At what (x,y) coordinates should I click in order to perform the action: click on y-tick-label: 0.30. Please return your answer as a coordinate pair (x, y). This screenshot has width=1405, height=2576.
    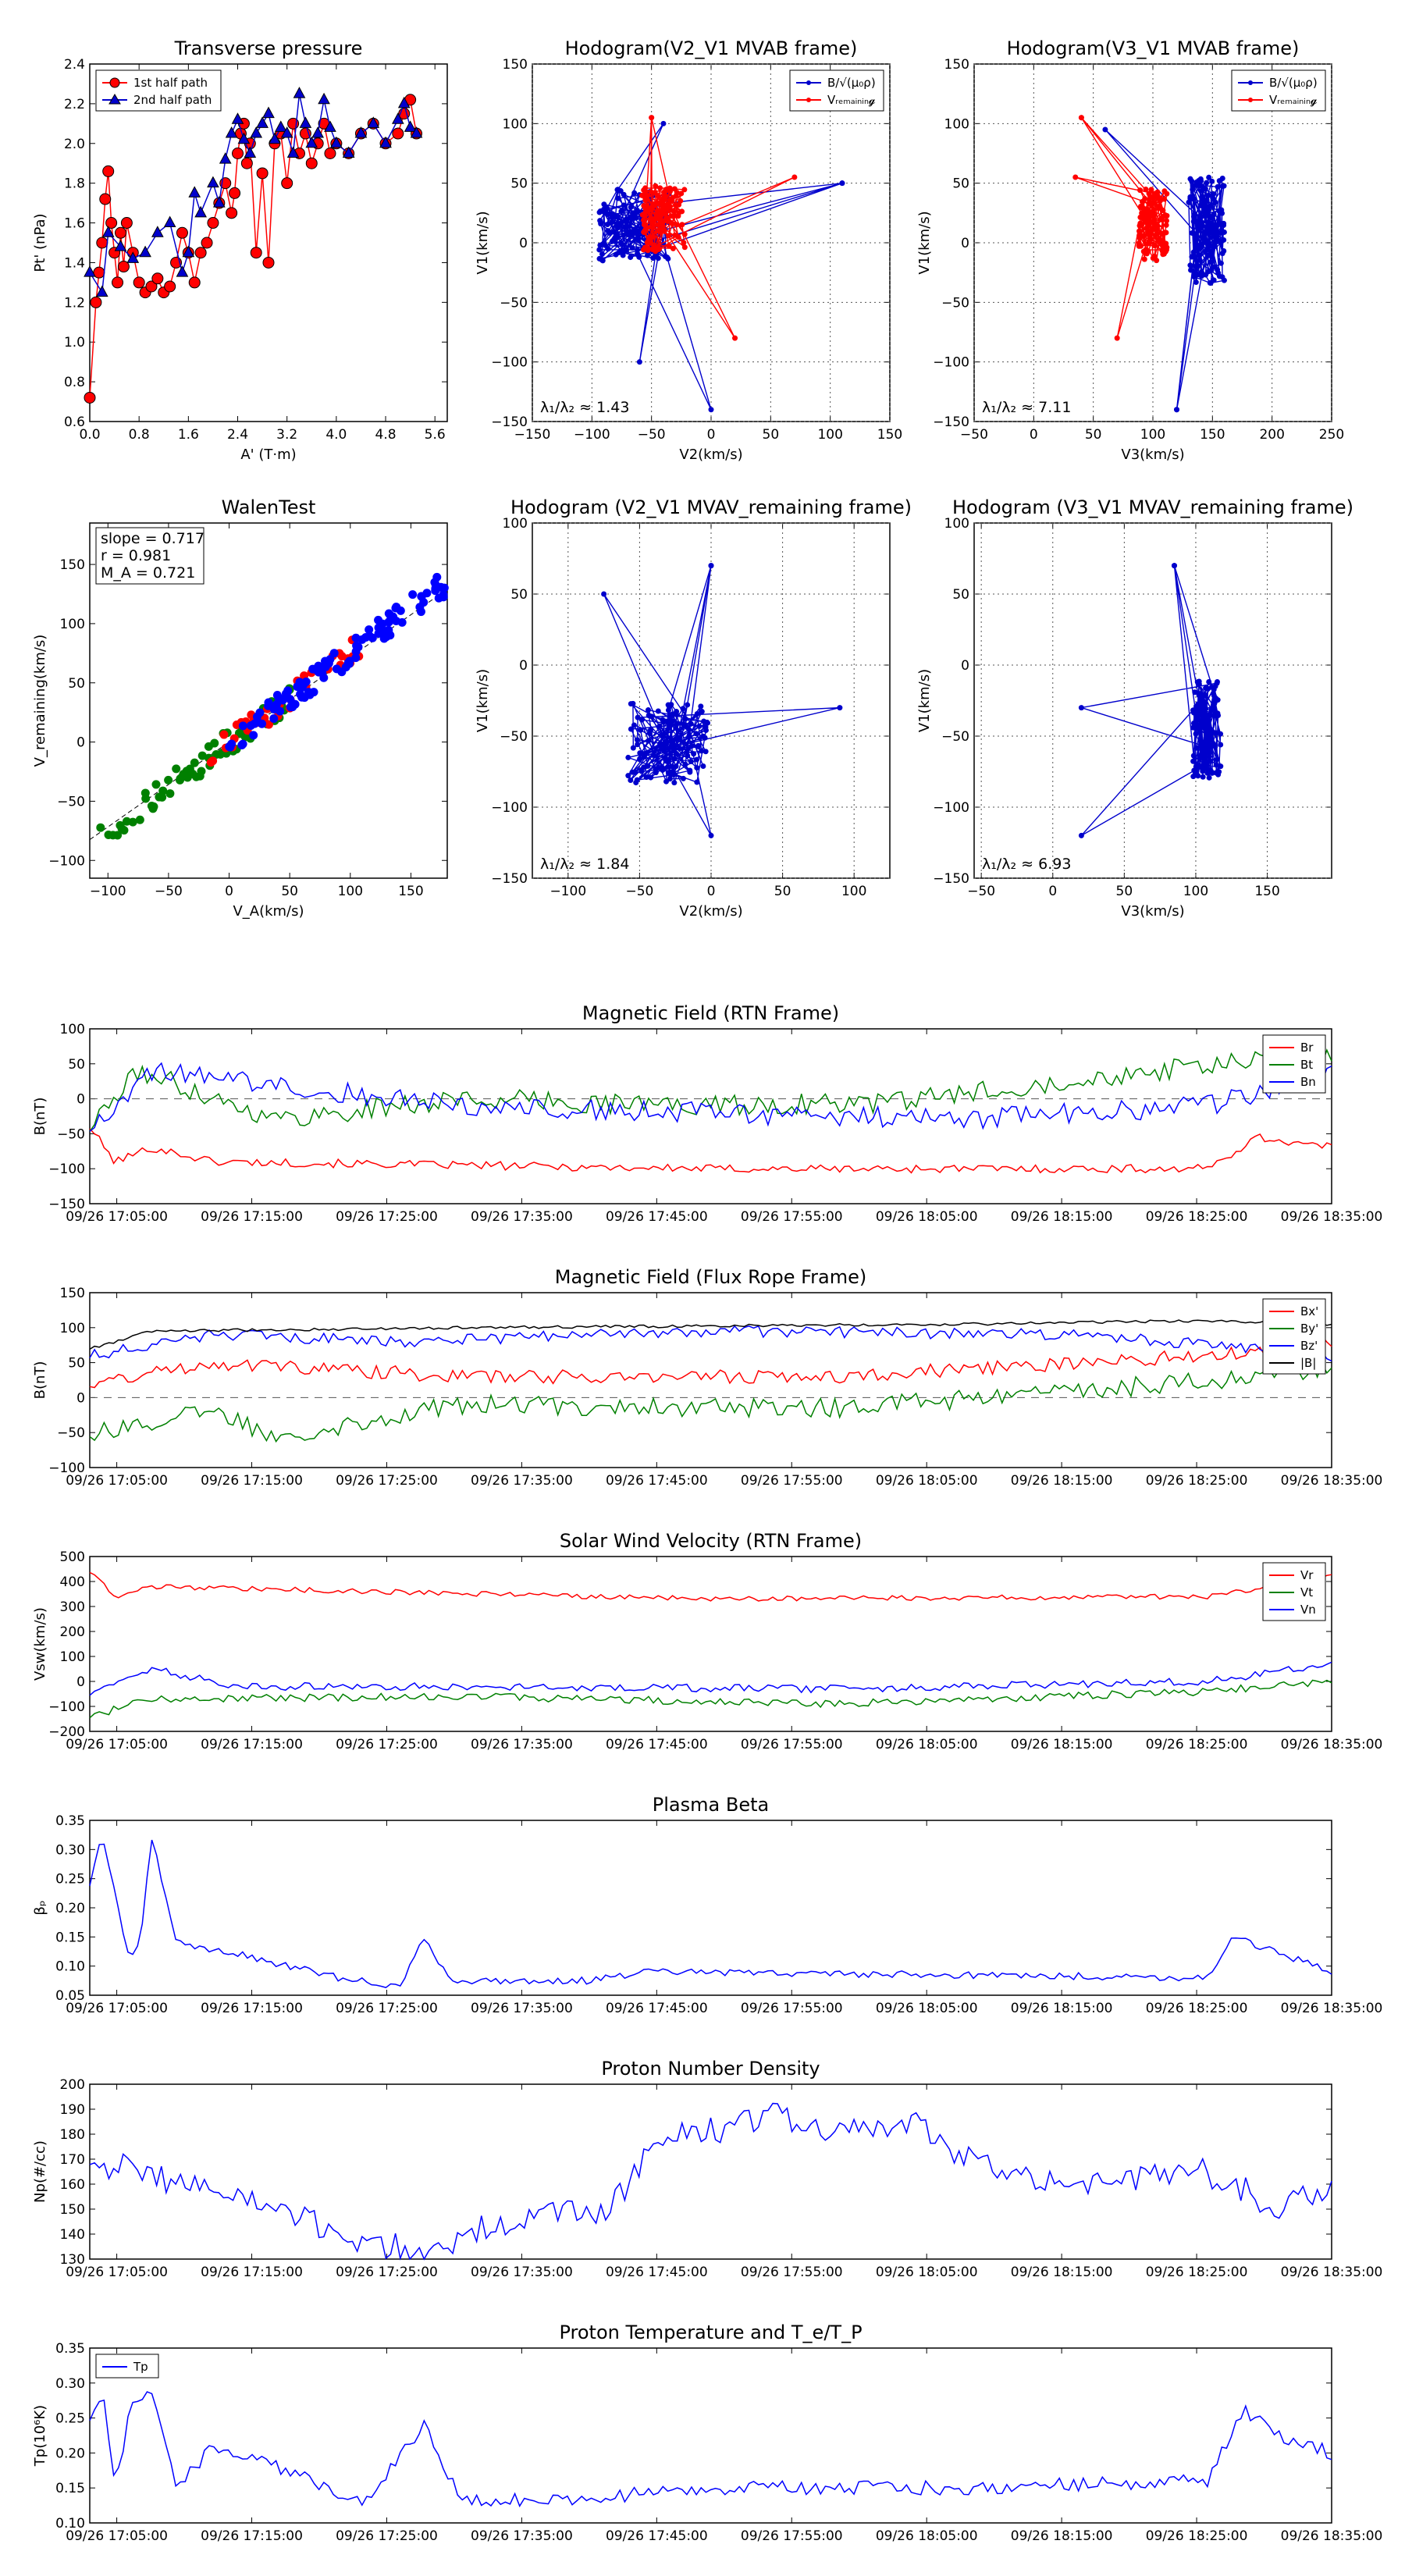
    Looking at the image, I should click on (70, 2384).